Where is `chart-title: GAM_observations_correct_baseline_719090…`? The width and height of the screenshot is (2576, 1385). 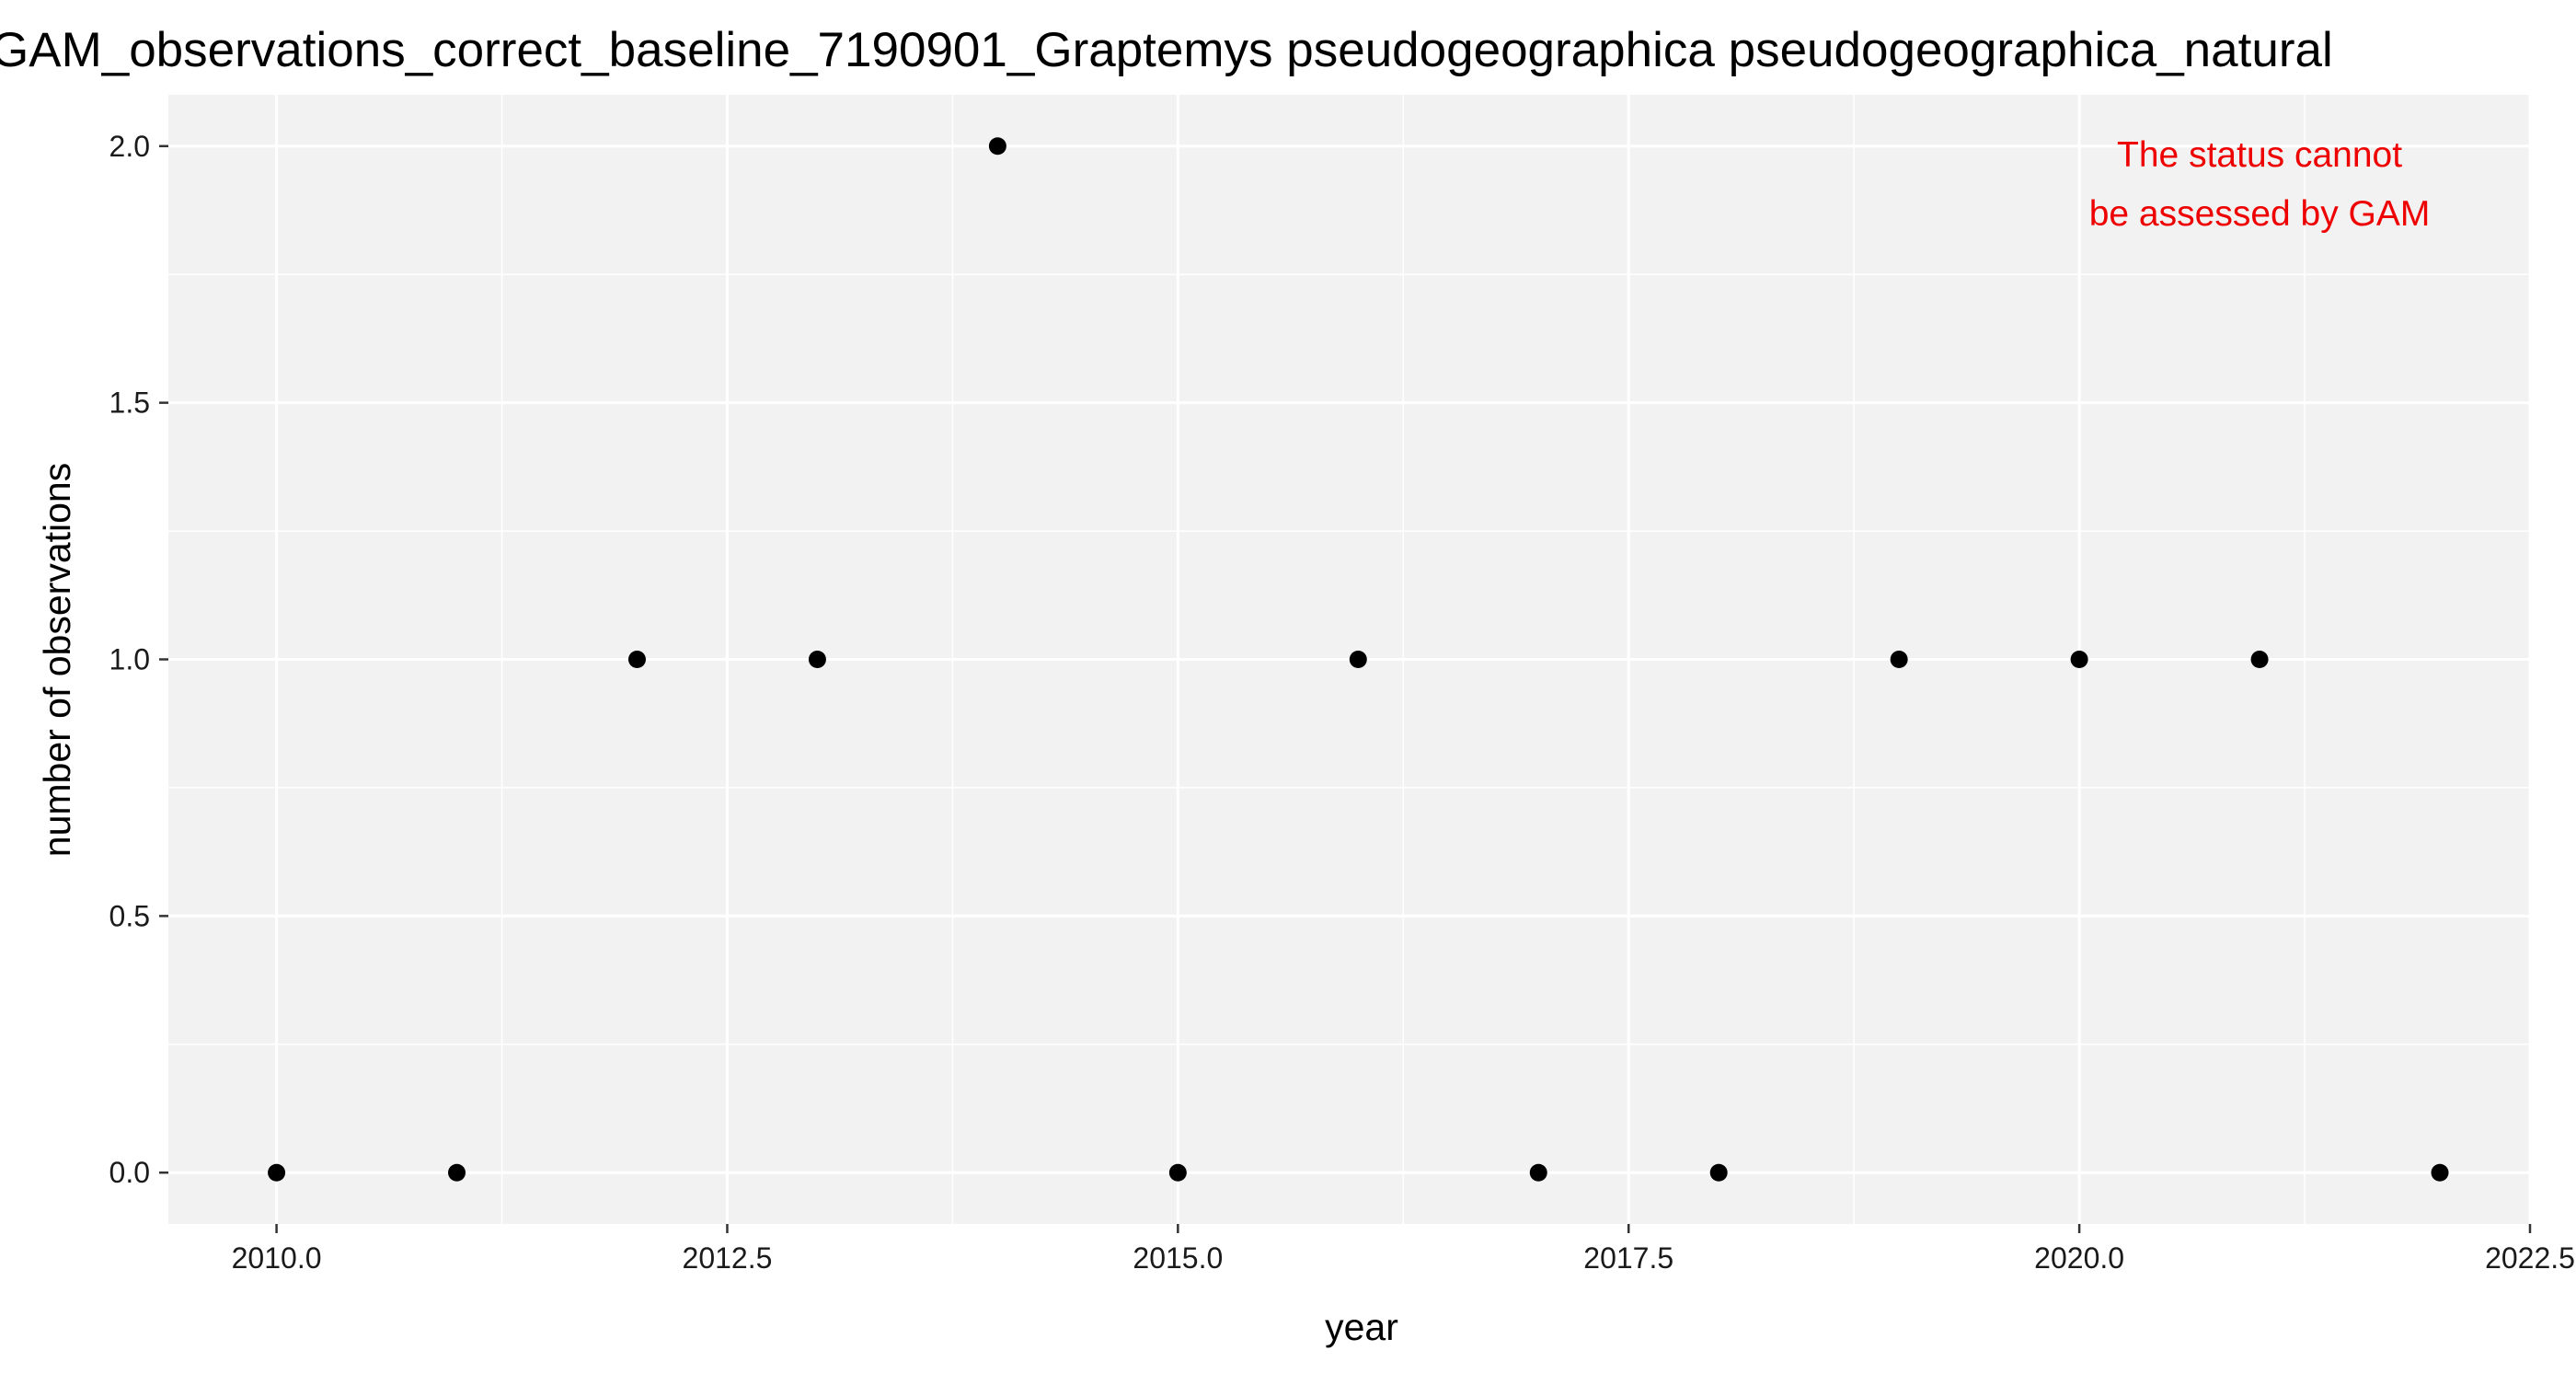 chart-title: GAM_observations_correct_baseline_719090… is located at coordinates (1166, 50).